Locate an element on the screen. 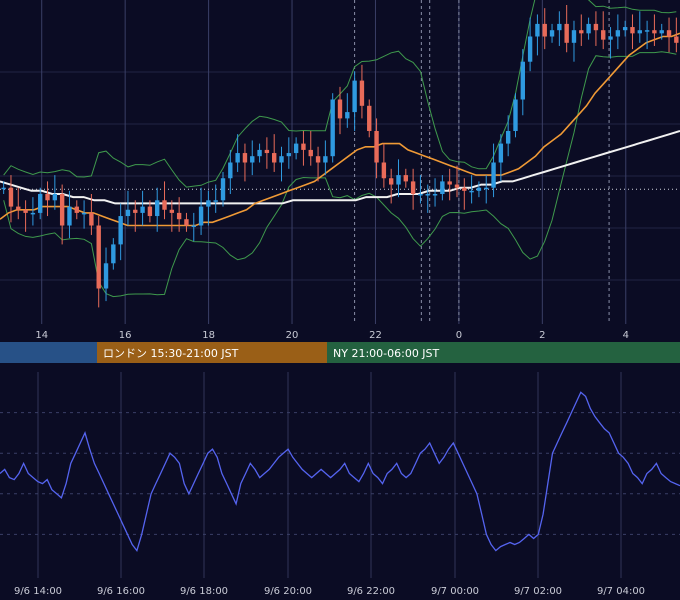  oscillator-x-tick-label: 9/7 04:00 is located at coordinates (621, 591).